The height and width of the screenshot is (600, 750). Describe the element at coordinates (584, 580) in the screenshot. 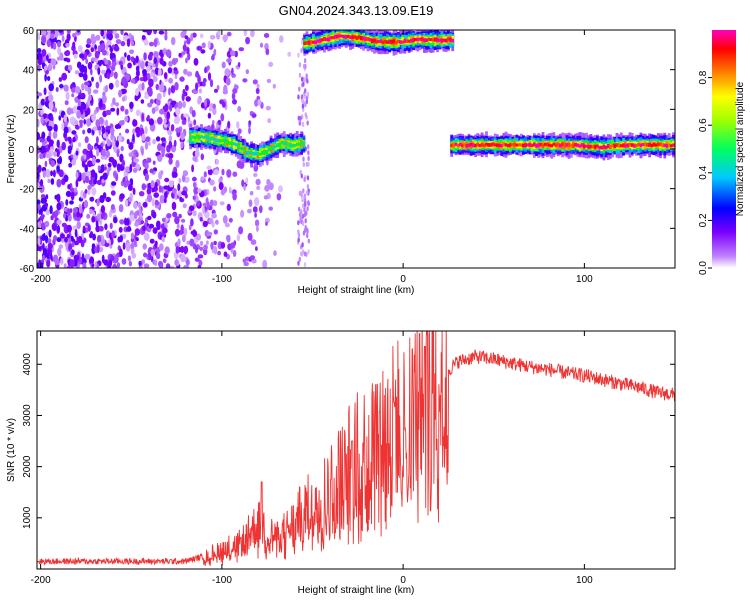

I see `x-tick-label: 100` at that location.